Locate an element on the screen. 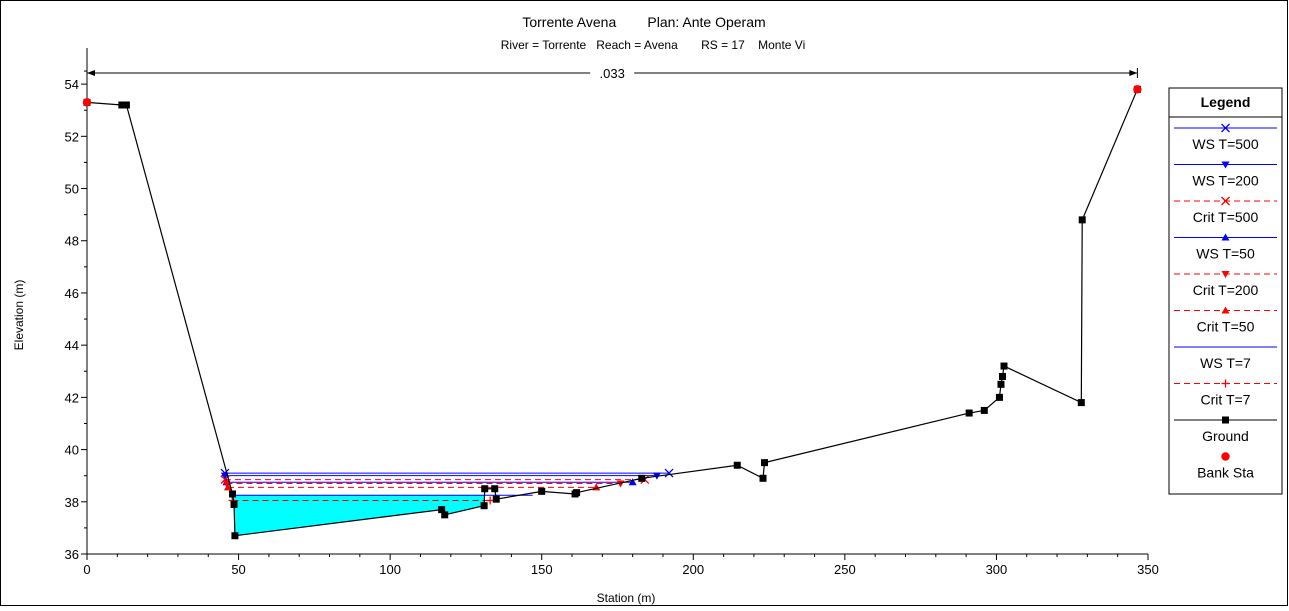 The height and width of the screenshot is (611, 1289). legend-title: Legend is located at coordinates (1226, 102).